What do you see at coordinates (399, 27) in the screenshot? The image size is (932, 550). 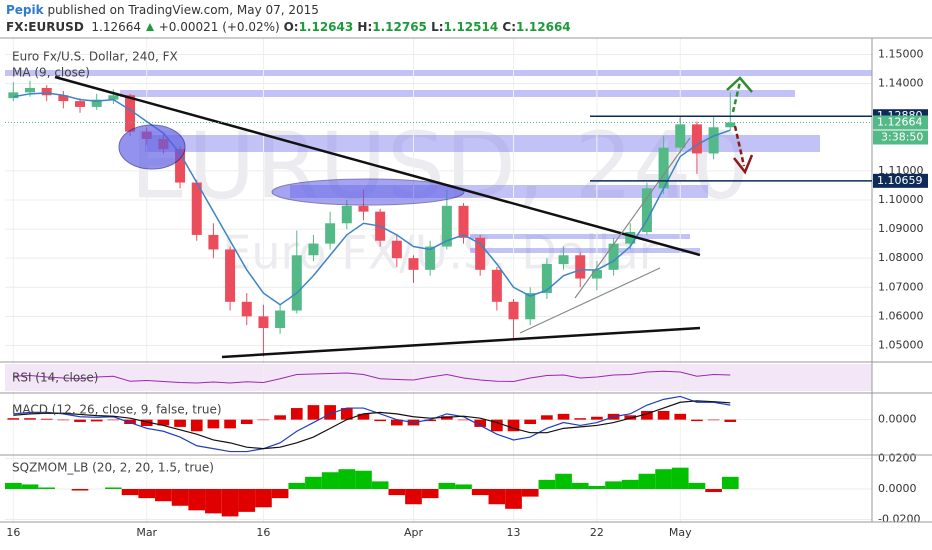 I see `field-value: 1.12765` at bounding box center [399, 27].